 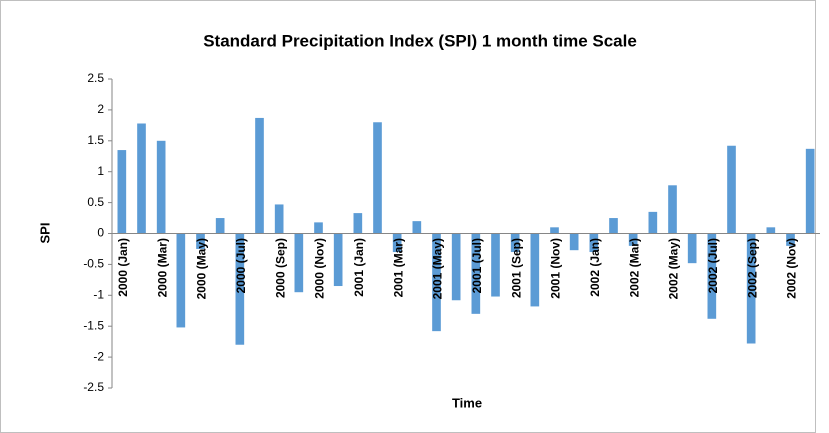 I want to click on x-tick-label: 2001 (Jan), so click(x=359, y=267).